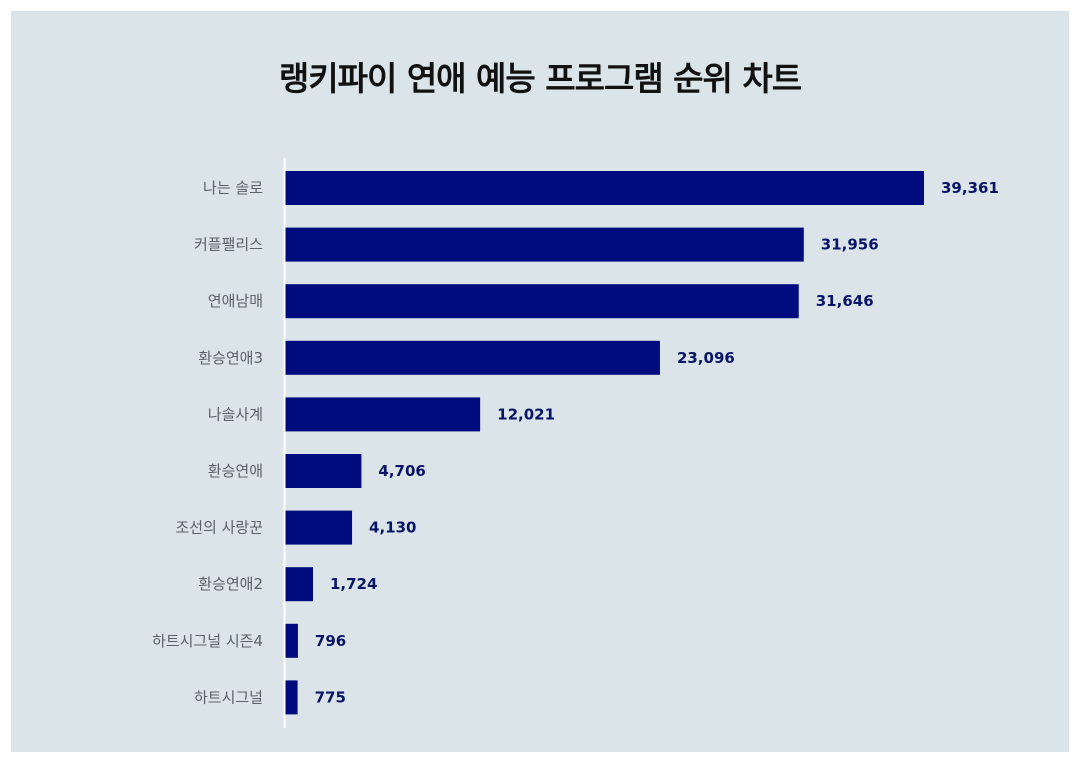  I want to click on chart-title: 랭키파이 연애 예능 프로그램 순위 차트, so click(540, 78).